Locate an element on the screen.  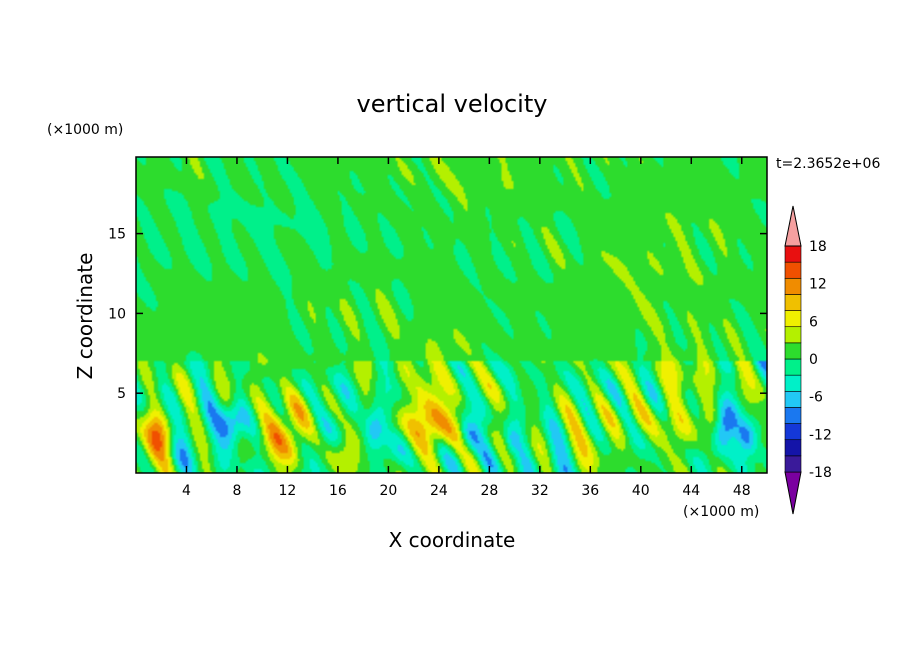
y-unit-label: (×1000 m) is located at coordinates (85, 130).